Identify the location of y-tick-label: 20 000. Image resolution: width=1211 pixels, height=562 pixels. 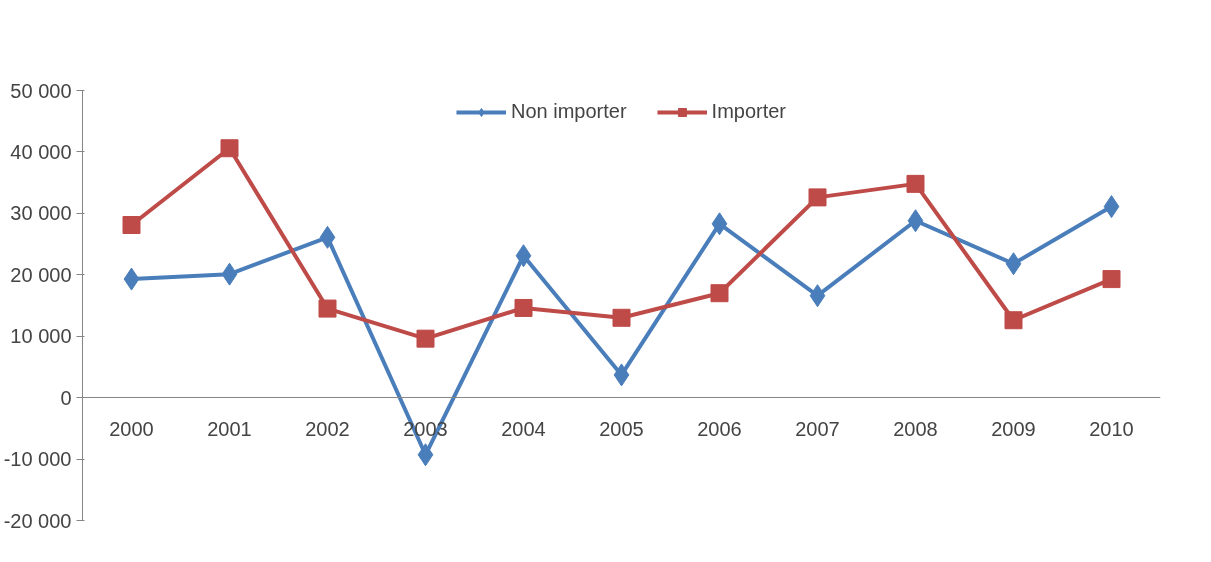
(41, 274).